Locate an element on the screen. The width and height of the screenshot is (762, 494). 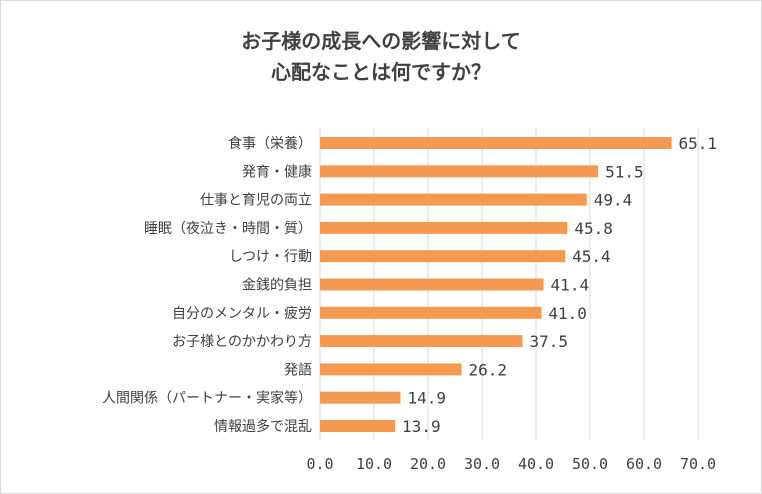
category-label-3: 睡眠（夜泣き・時間・質） is located at coordinates (228, 229).